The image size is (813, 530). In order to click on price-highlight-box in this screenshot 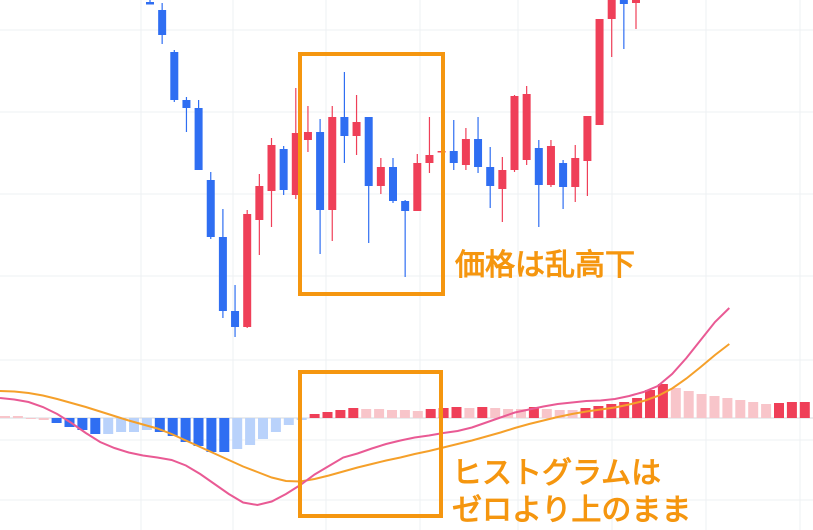, I will do `click(371, 174)`.